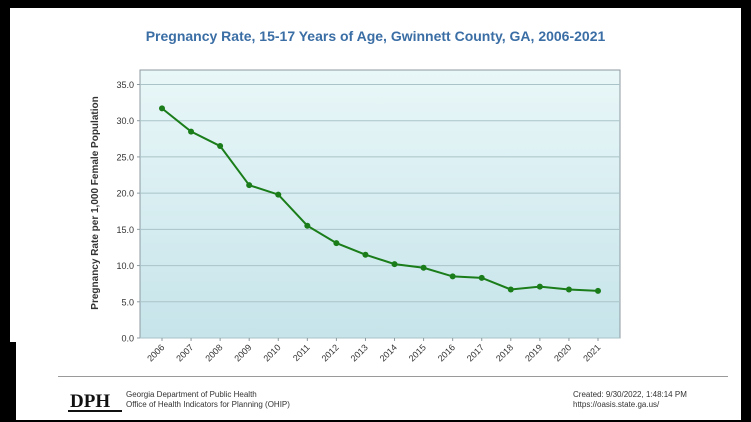 Image resolution: width=751 pixels, height=422 pixels. What do you see at coordinates (359, 352) in the screenshot?
I see `x-tick-label: 2013` at bounding box center [359, 352].